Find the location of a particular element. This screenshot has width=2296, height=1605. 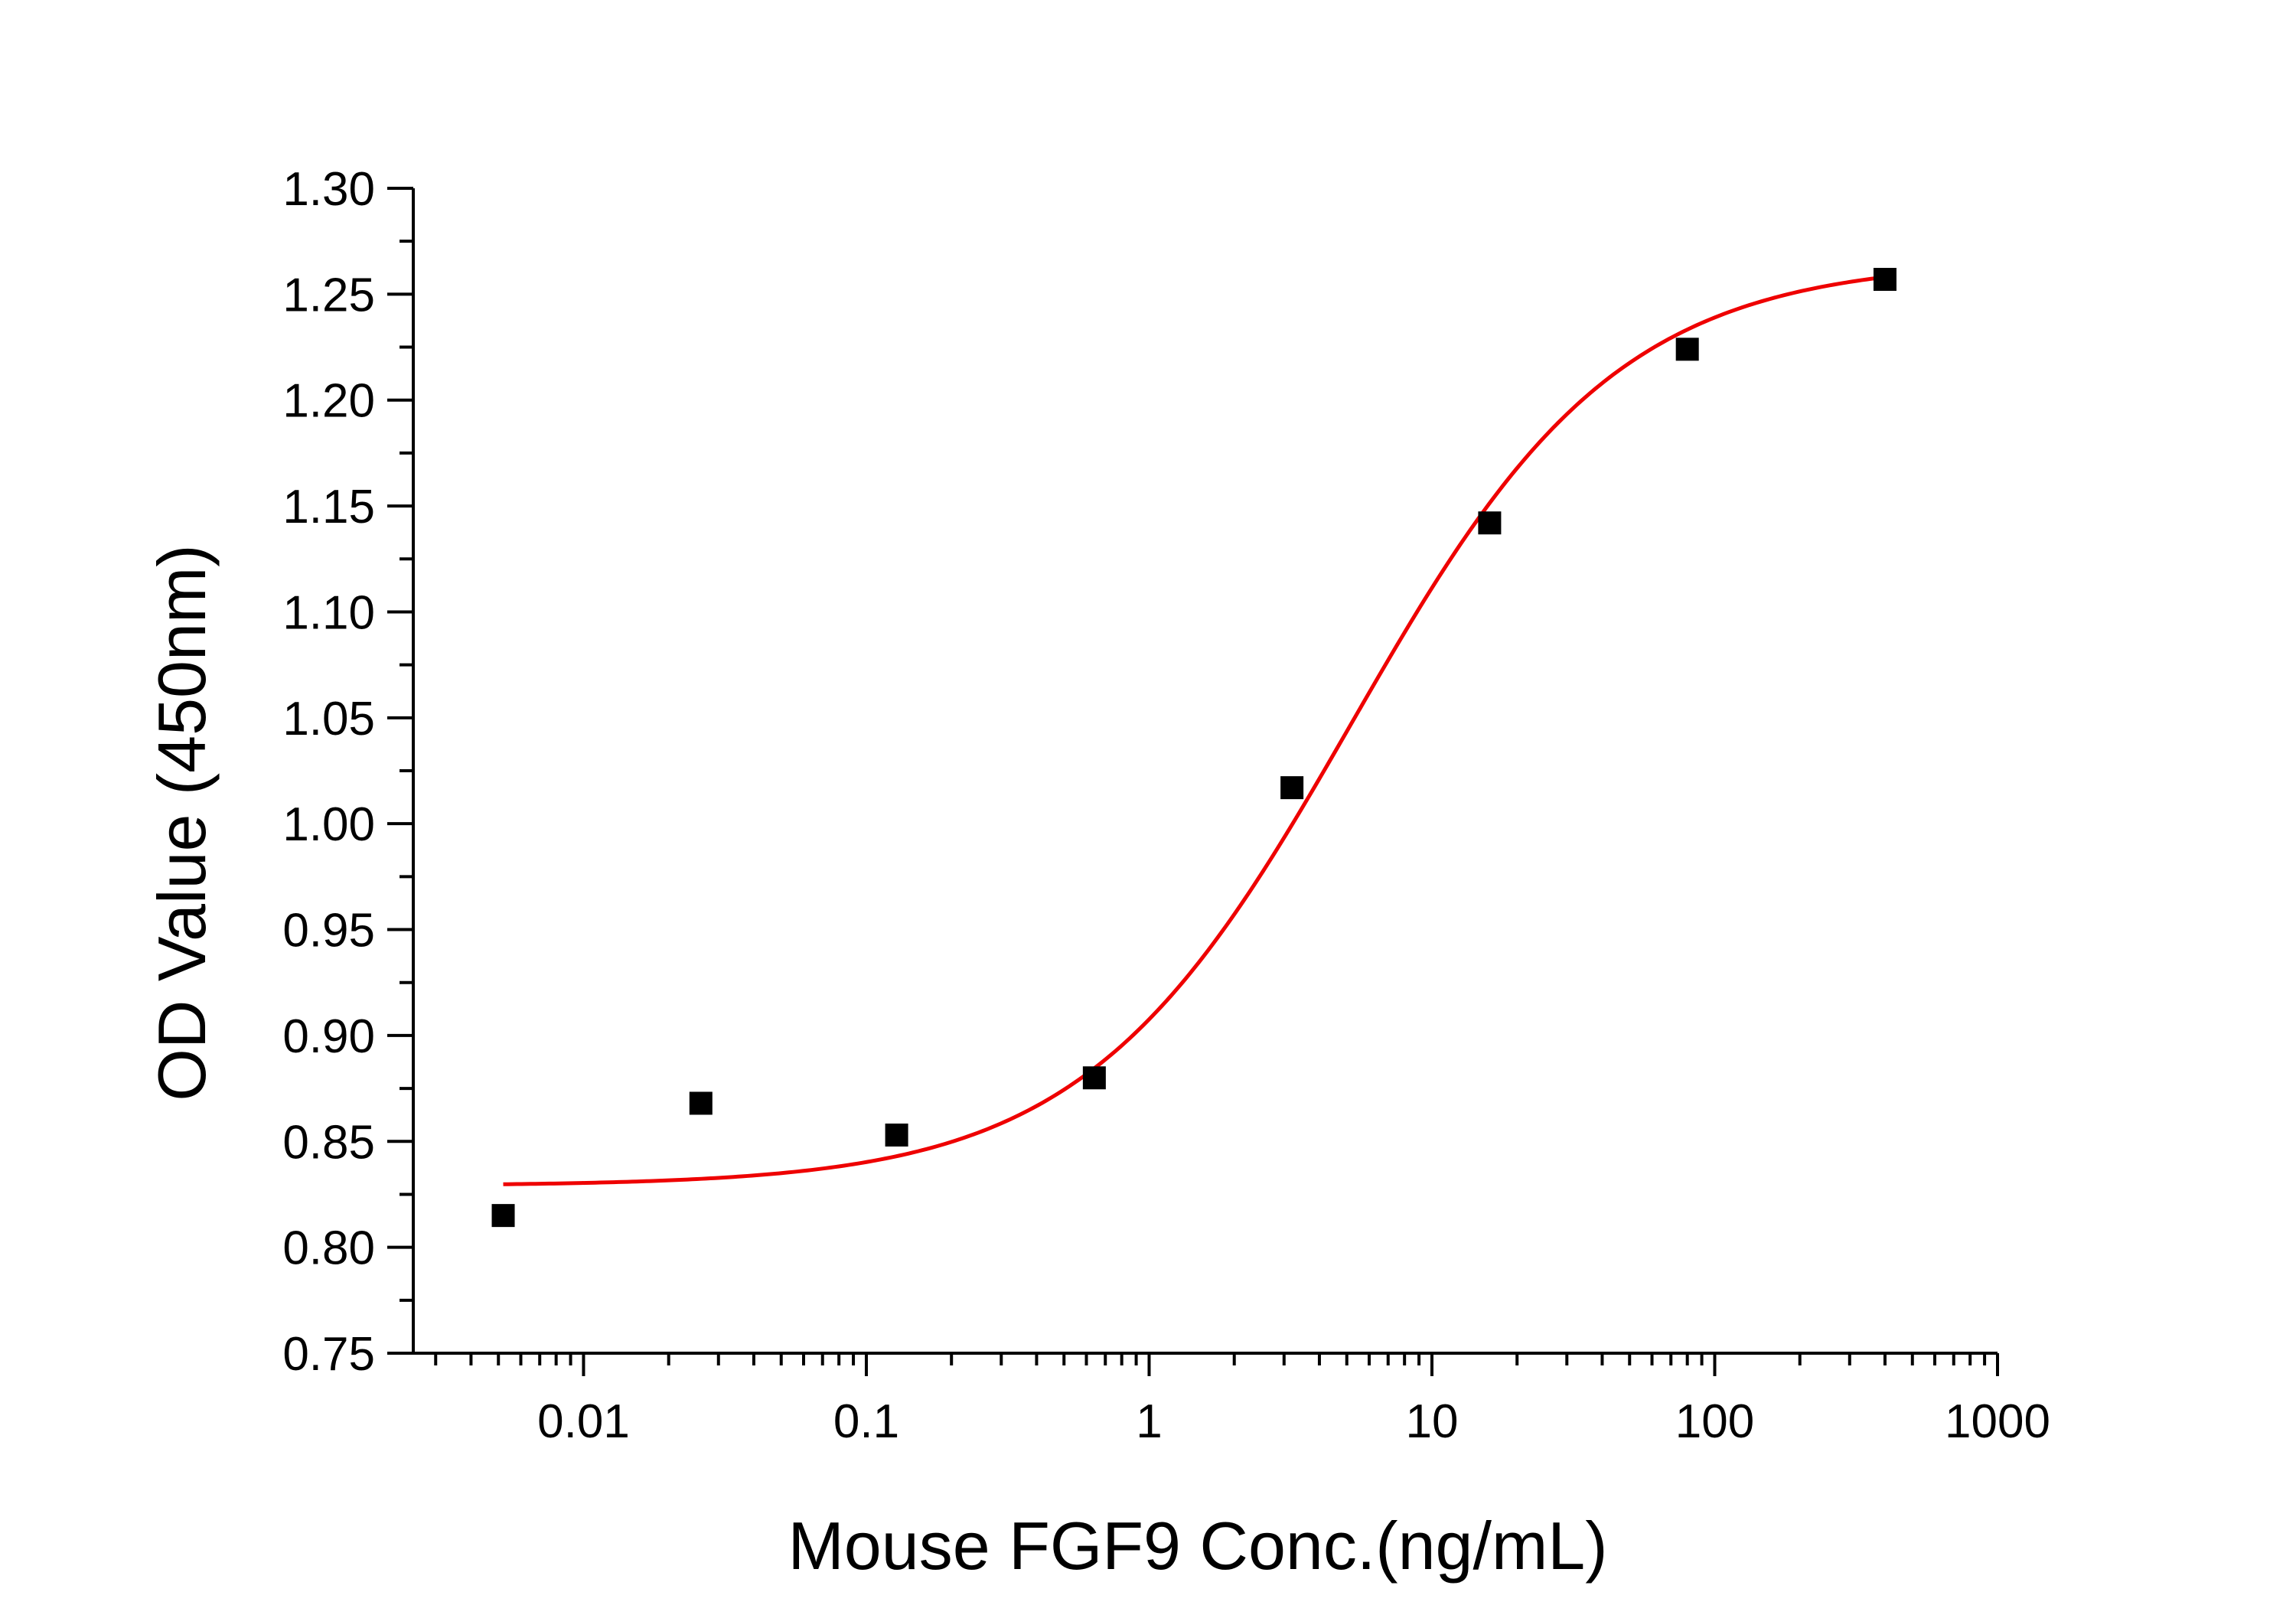

x-axis-title: Mouse FGF9 Conc.(ng/mL) is located at coordinates (1198, 1546).